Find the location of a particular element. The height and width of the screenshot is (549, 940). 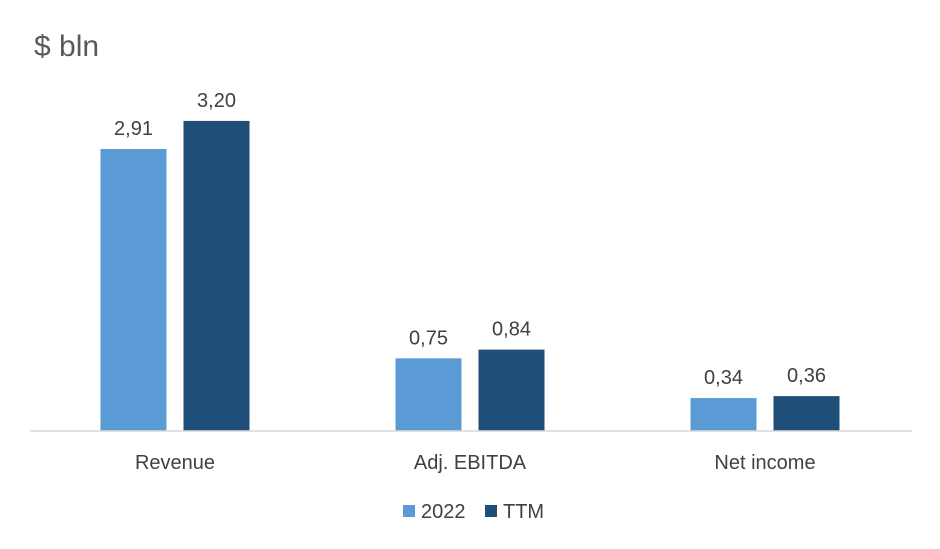

bar-net-income-2022 is located at coordinates (723, 414).